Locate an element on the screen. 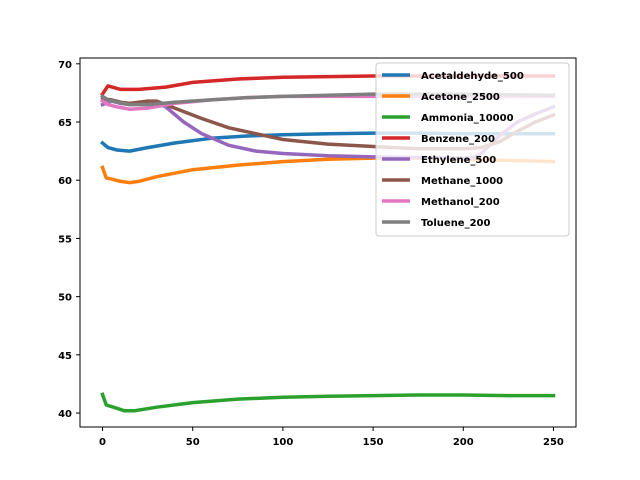  x-tick-label: 0 is located at coordinates (102, 442).